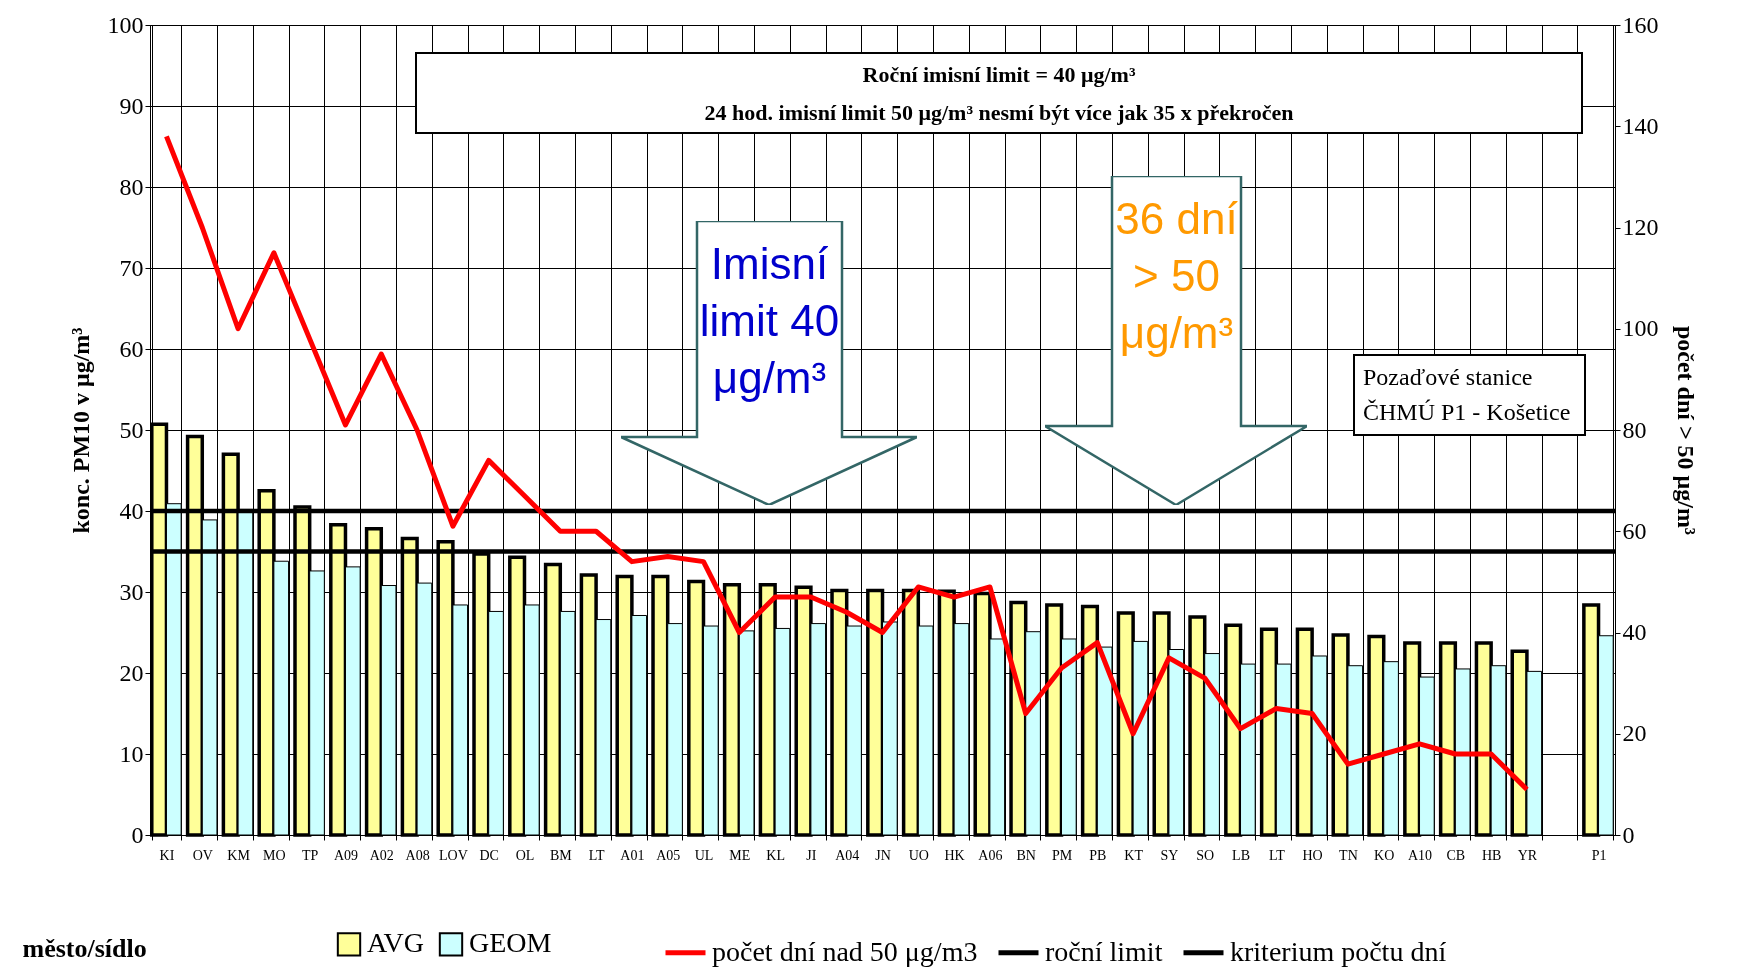 This screenshot has width=1748, height=979. Describe the element at coordinates (990, 855) in the screenshot. I see `x-tick-label: A06` at that location.